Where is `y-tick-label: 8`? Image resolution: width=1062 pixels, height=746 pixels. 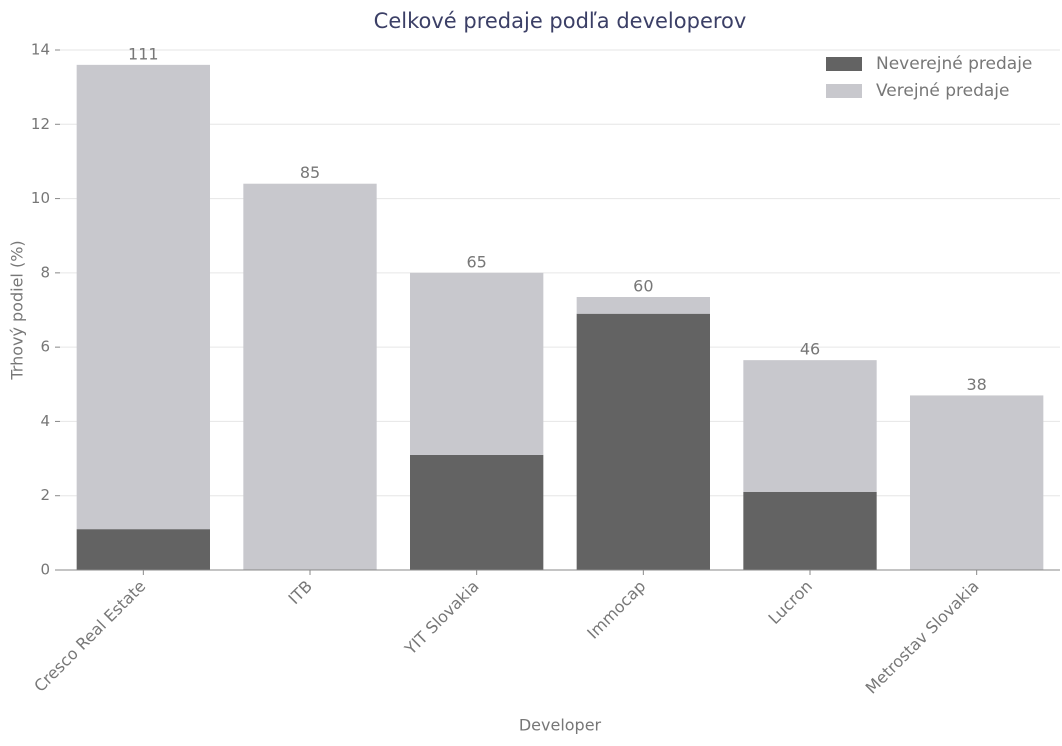
y-tick-label: 8 is located at coordinates (45, 272).